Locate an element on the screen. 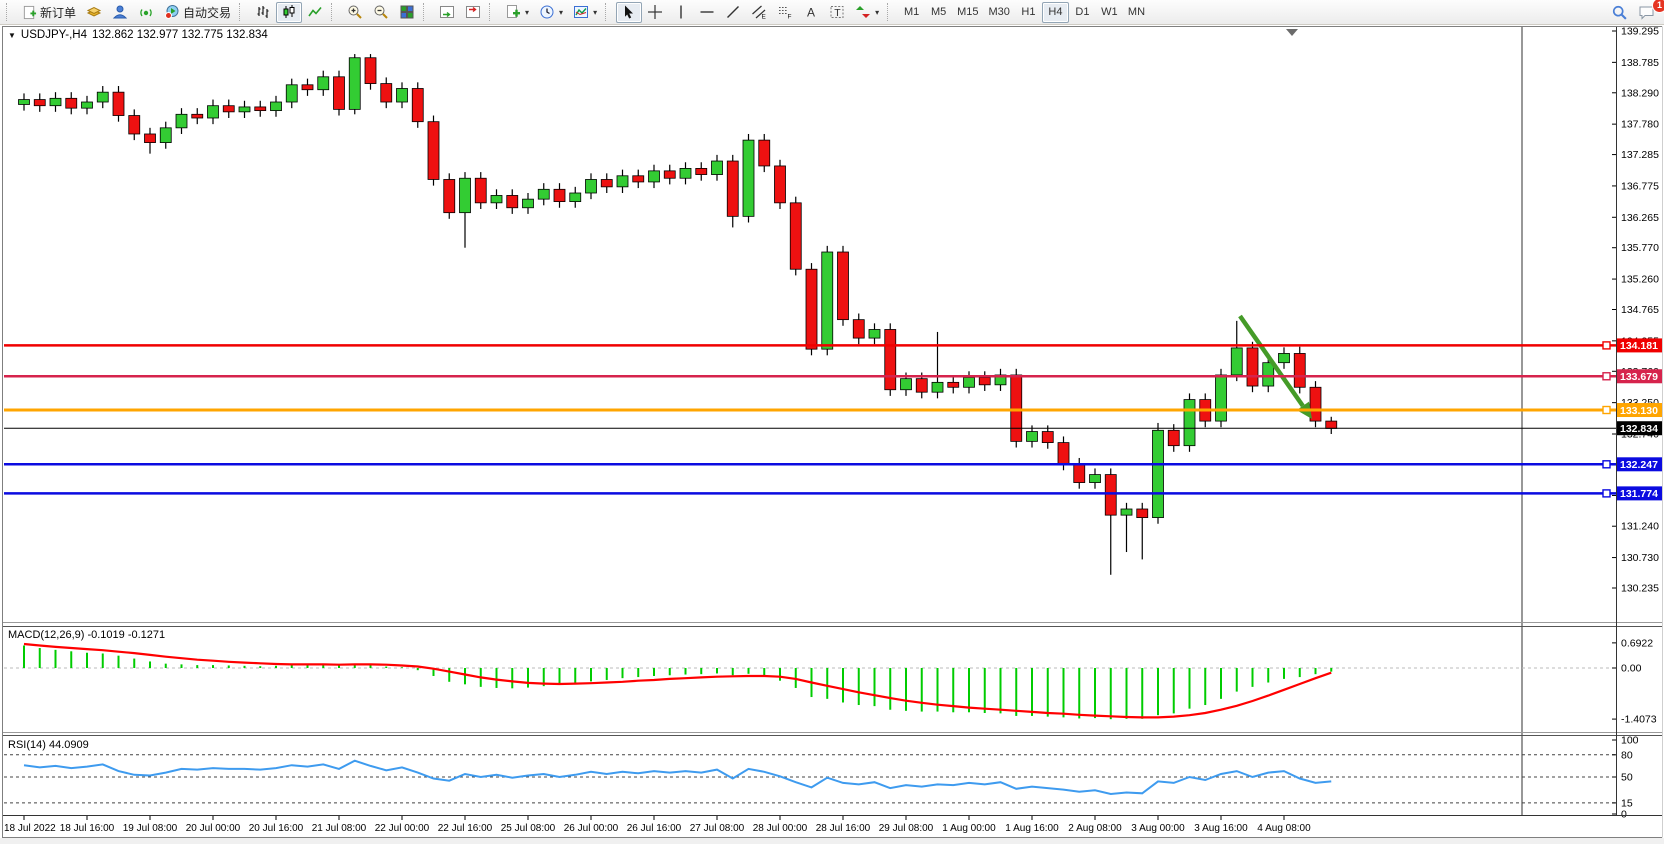 The image size is (1664, 844). new-order-button: 新订单 is located at coordinates (49, 12).